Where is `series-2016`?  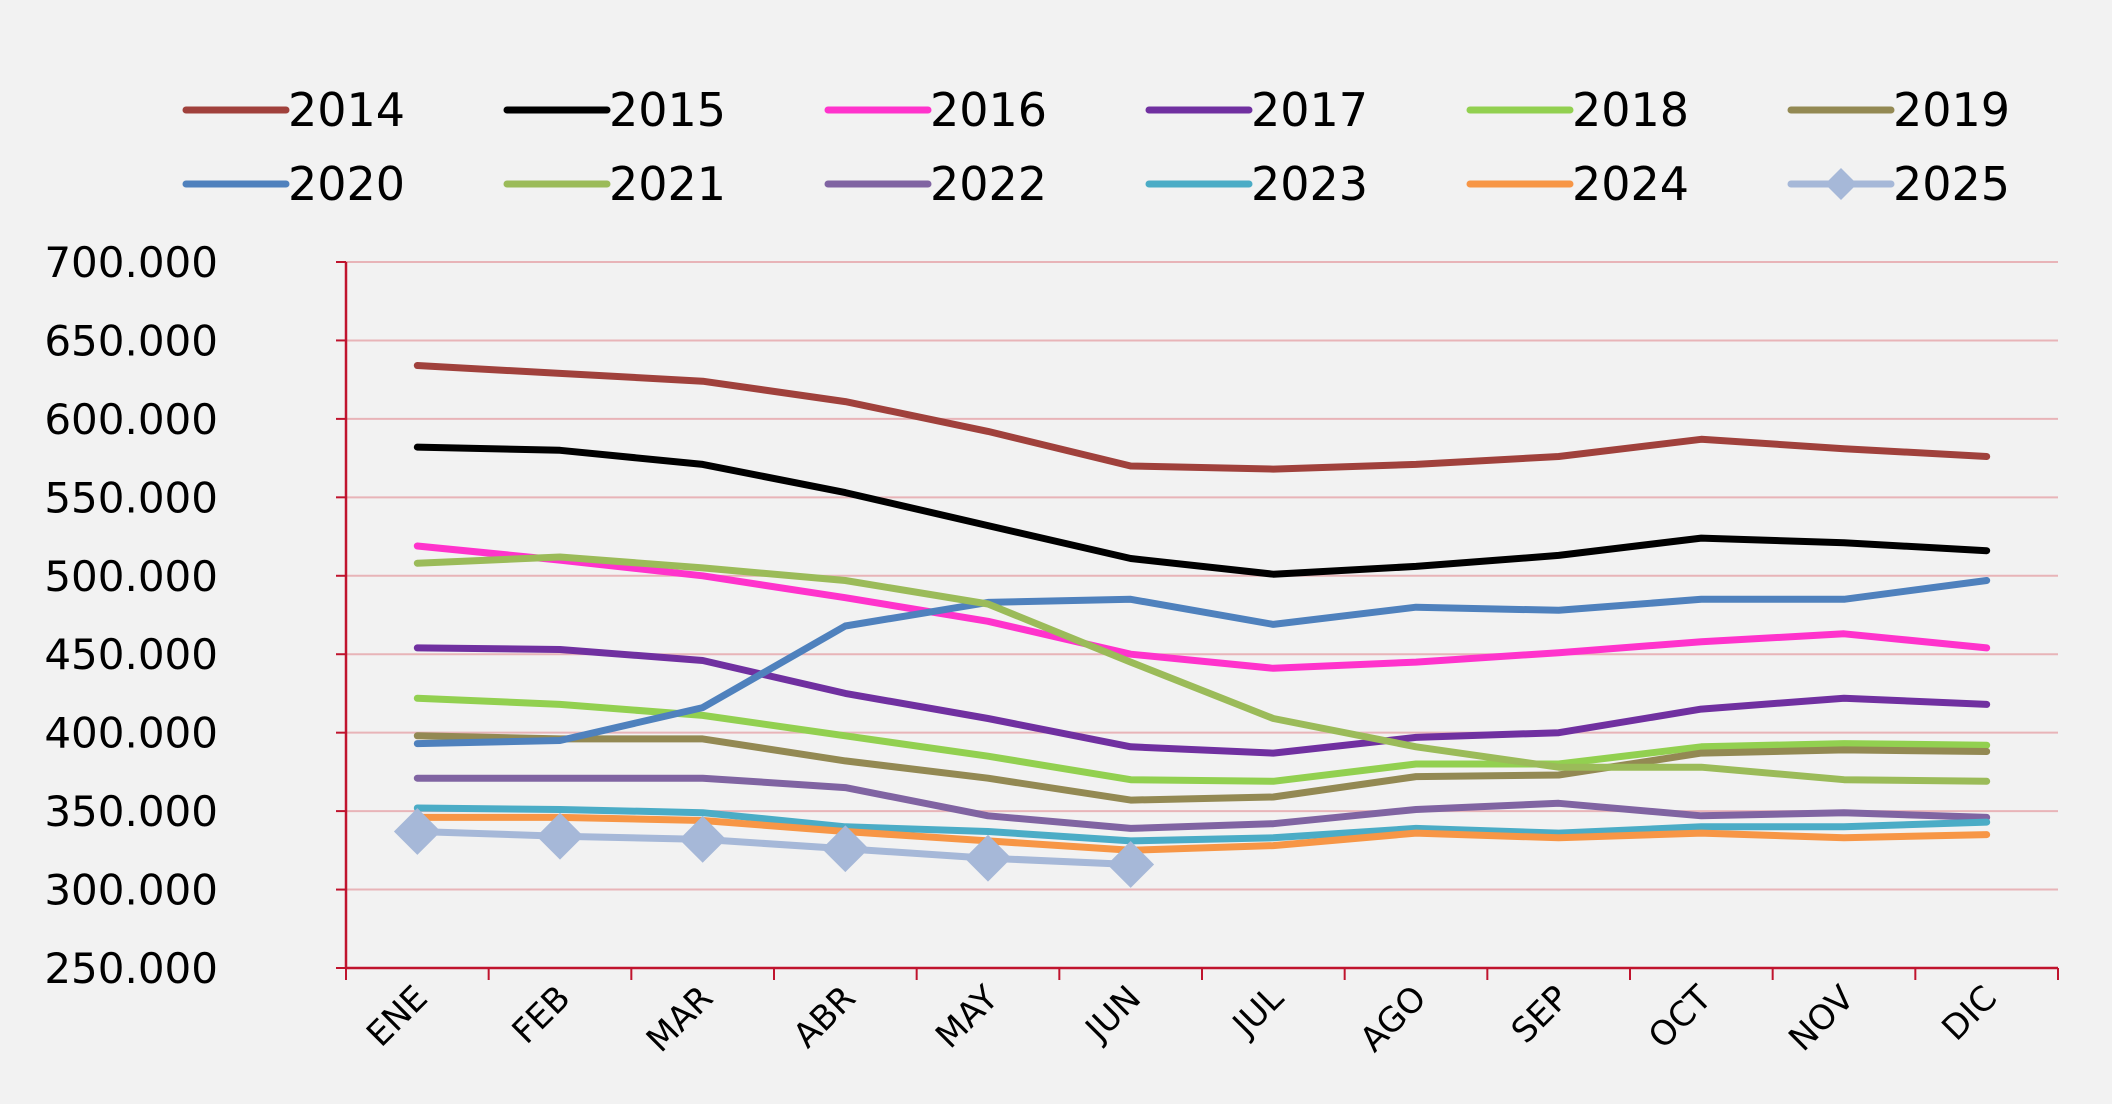 series-2016 is located at coordinates (1202, 607).